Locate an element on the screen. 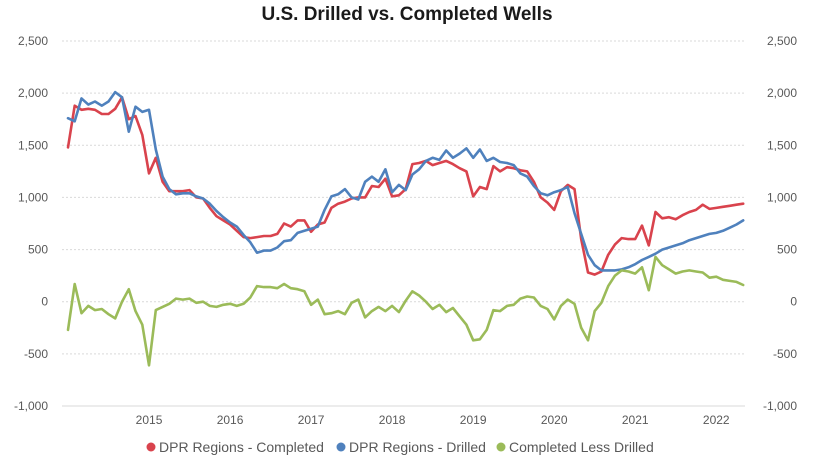 The image size is (827, 475). x-axis: 2015 2016 2017 2018 2019 2020 2021 2022 is located at coordinates (403, 416).